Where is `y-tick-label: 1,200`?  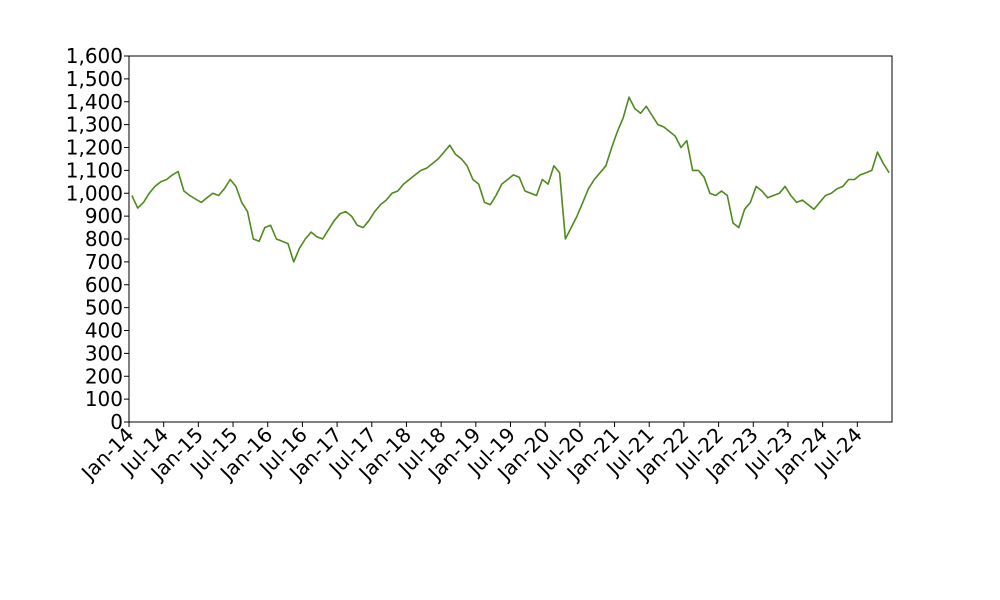 y-tick-label: 1,200 is located at coordinates (94, 148).